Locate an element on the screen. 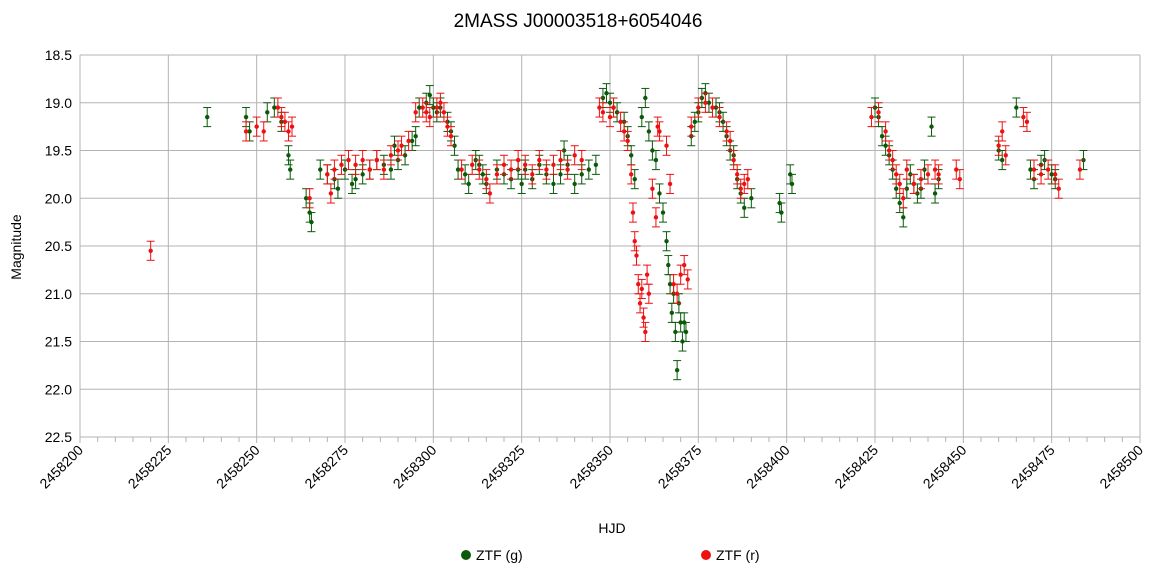 This screenshot has height=581, width=1156. y-tick-label: 18.5 is located at coordinates (58, 55).